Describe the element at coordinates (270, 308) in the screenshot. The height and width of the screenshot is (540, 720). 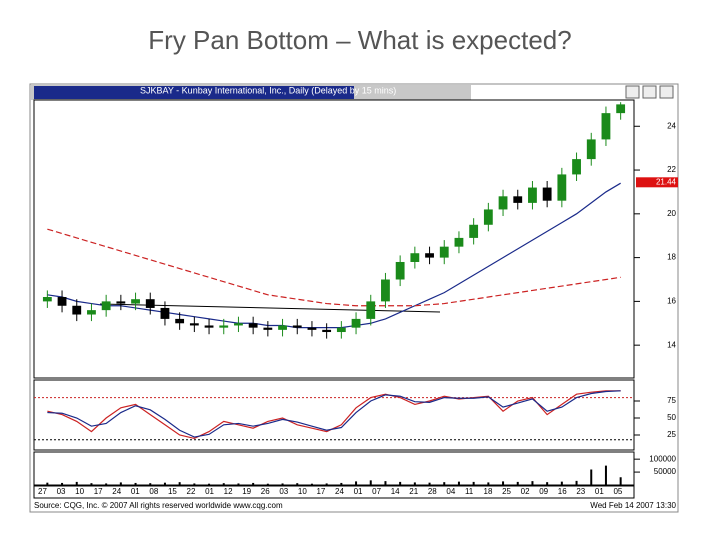
I see `trend-line` at that location.